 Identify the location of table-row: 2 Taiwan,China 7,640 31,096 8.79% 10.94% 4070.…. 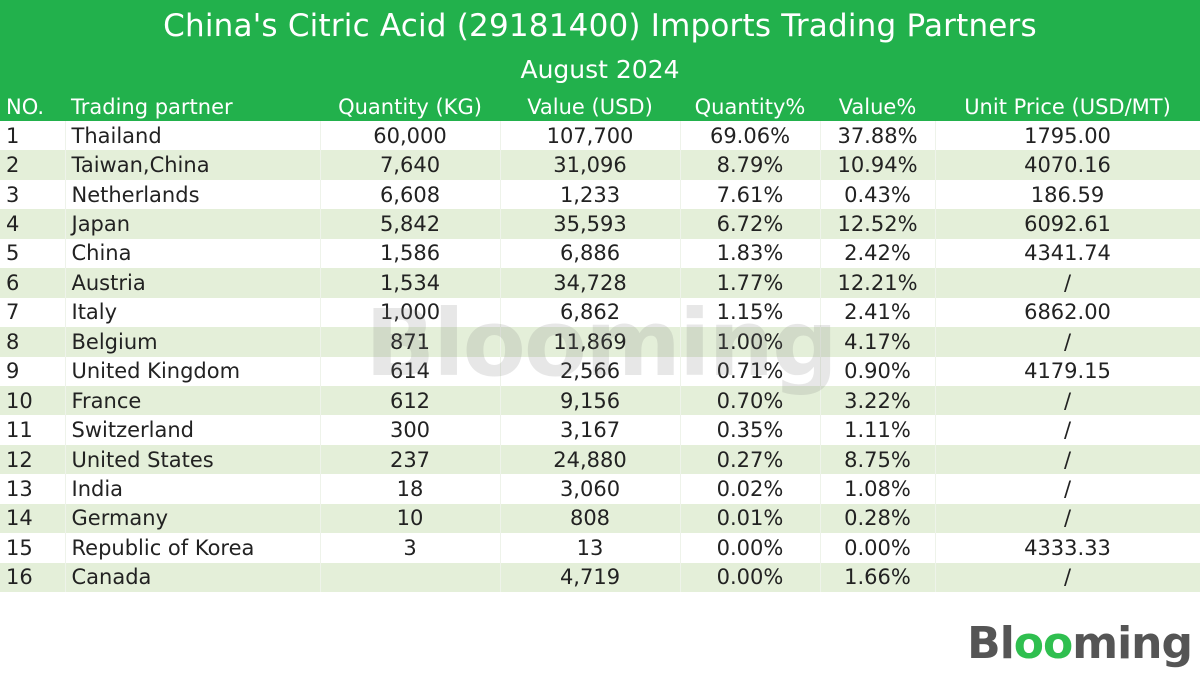
(600, 165).